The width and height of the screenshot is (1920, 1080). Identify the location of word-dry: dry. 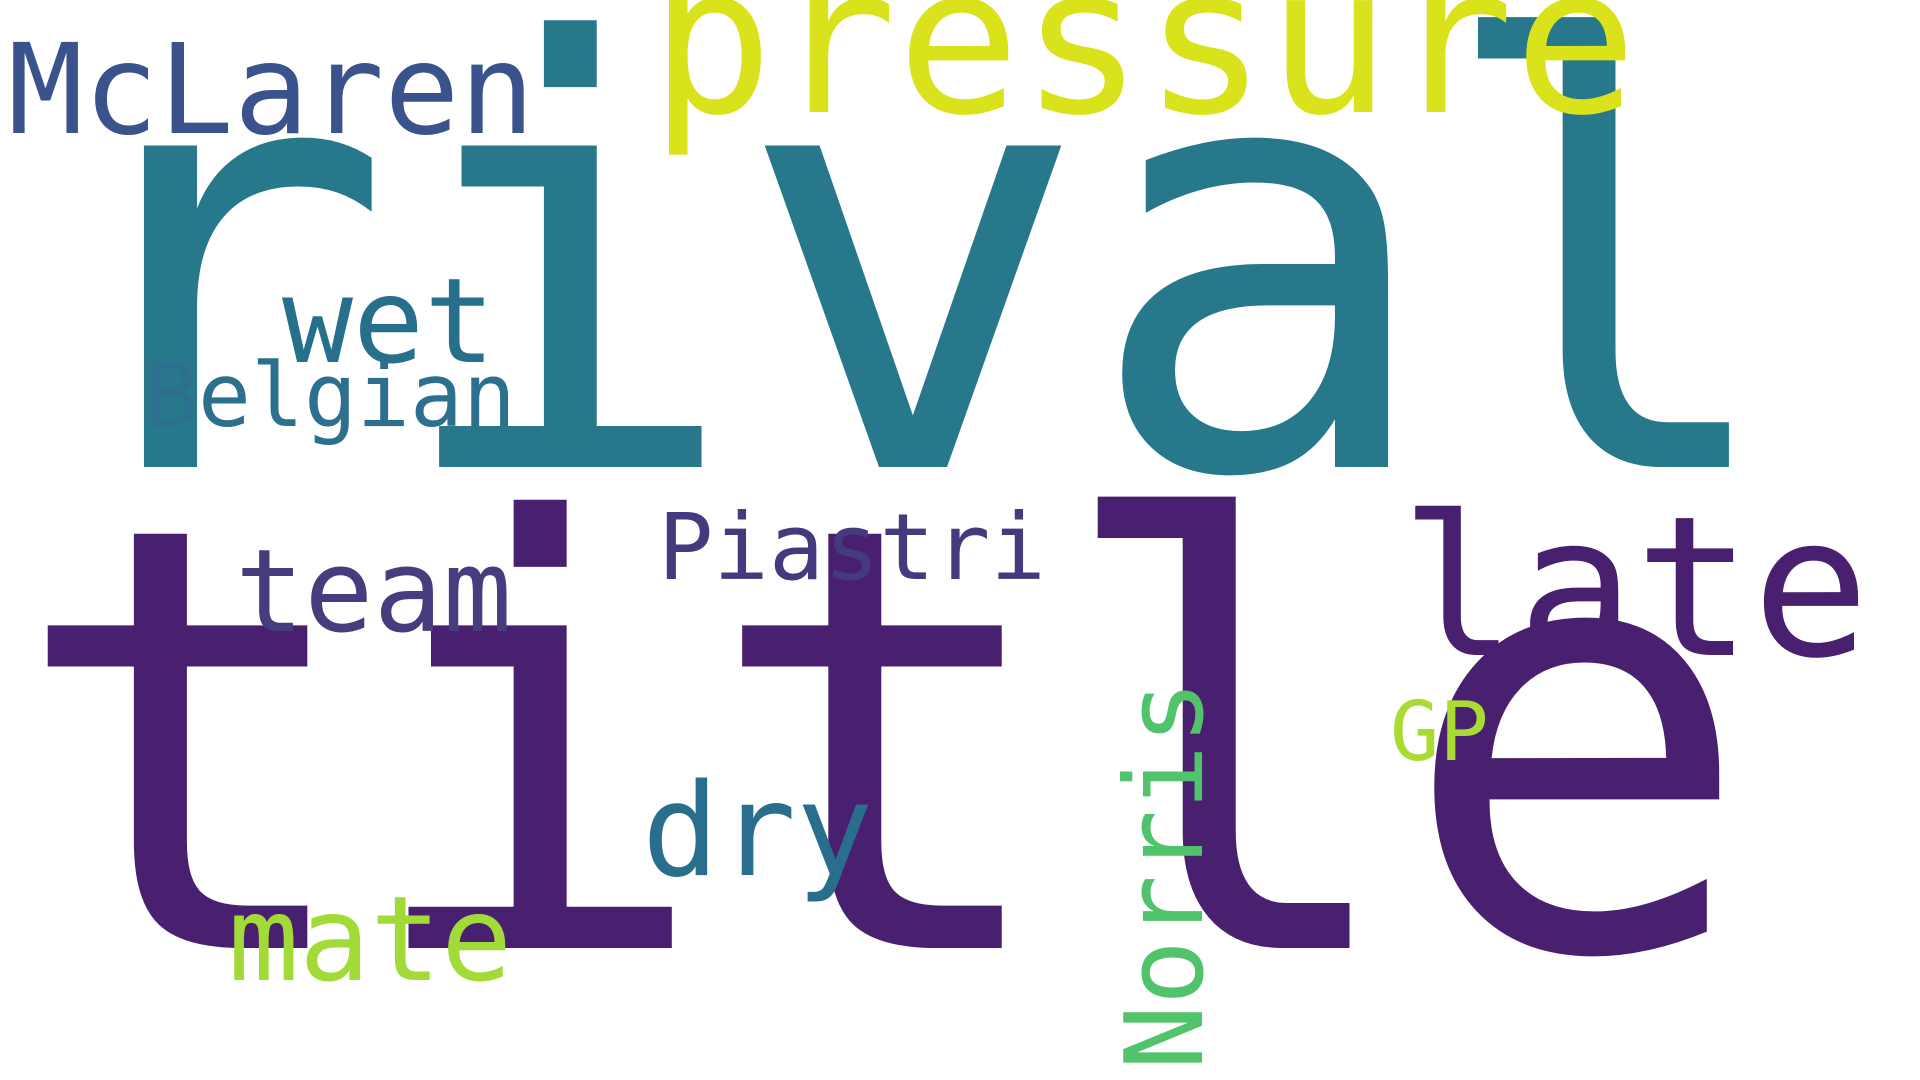
(758, 831).